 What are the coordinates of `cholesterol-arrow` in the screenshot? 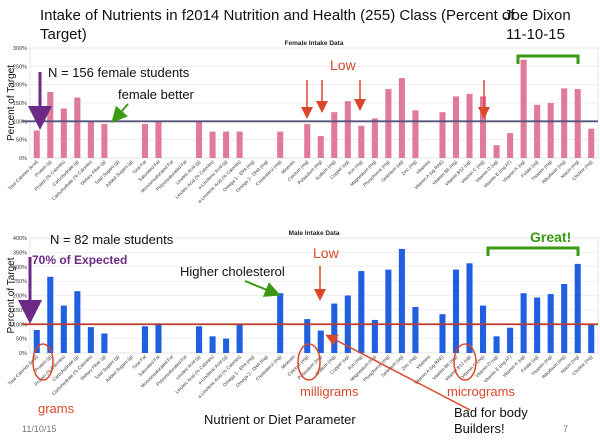 It's located at (262, 288).